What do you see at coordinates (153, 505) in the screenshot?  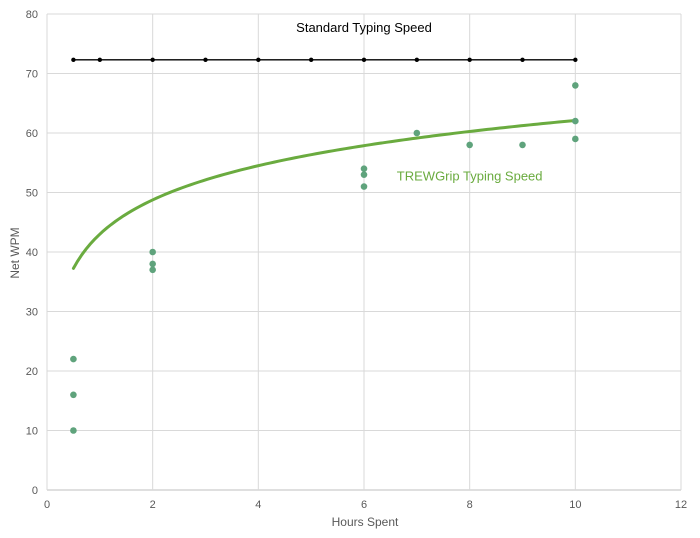 I see `x-tick-label-2: 2` at bounding box center [153, 505].